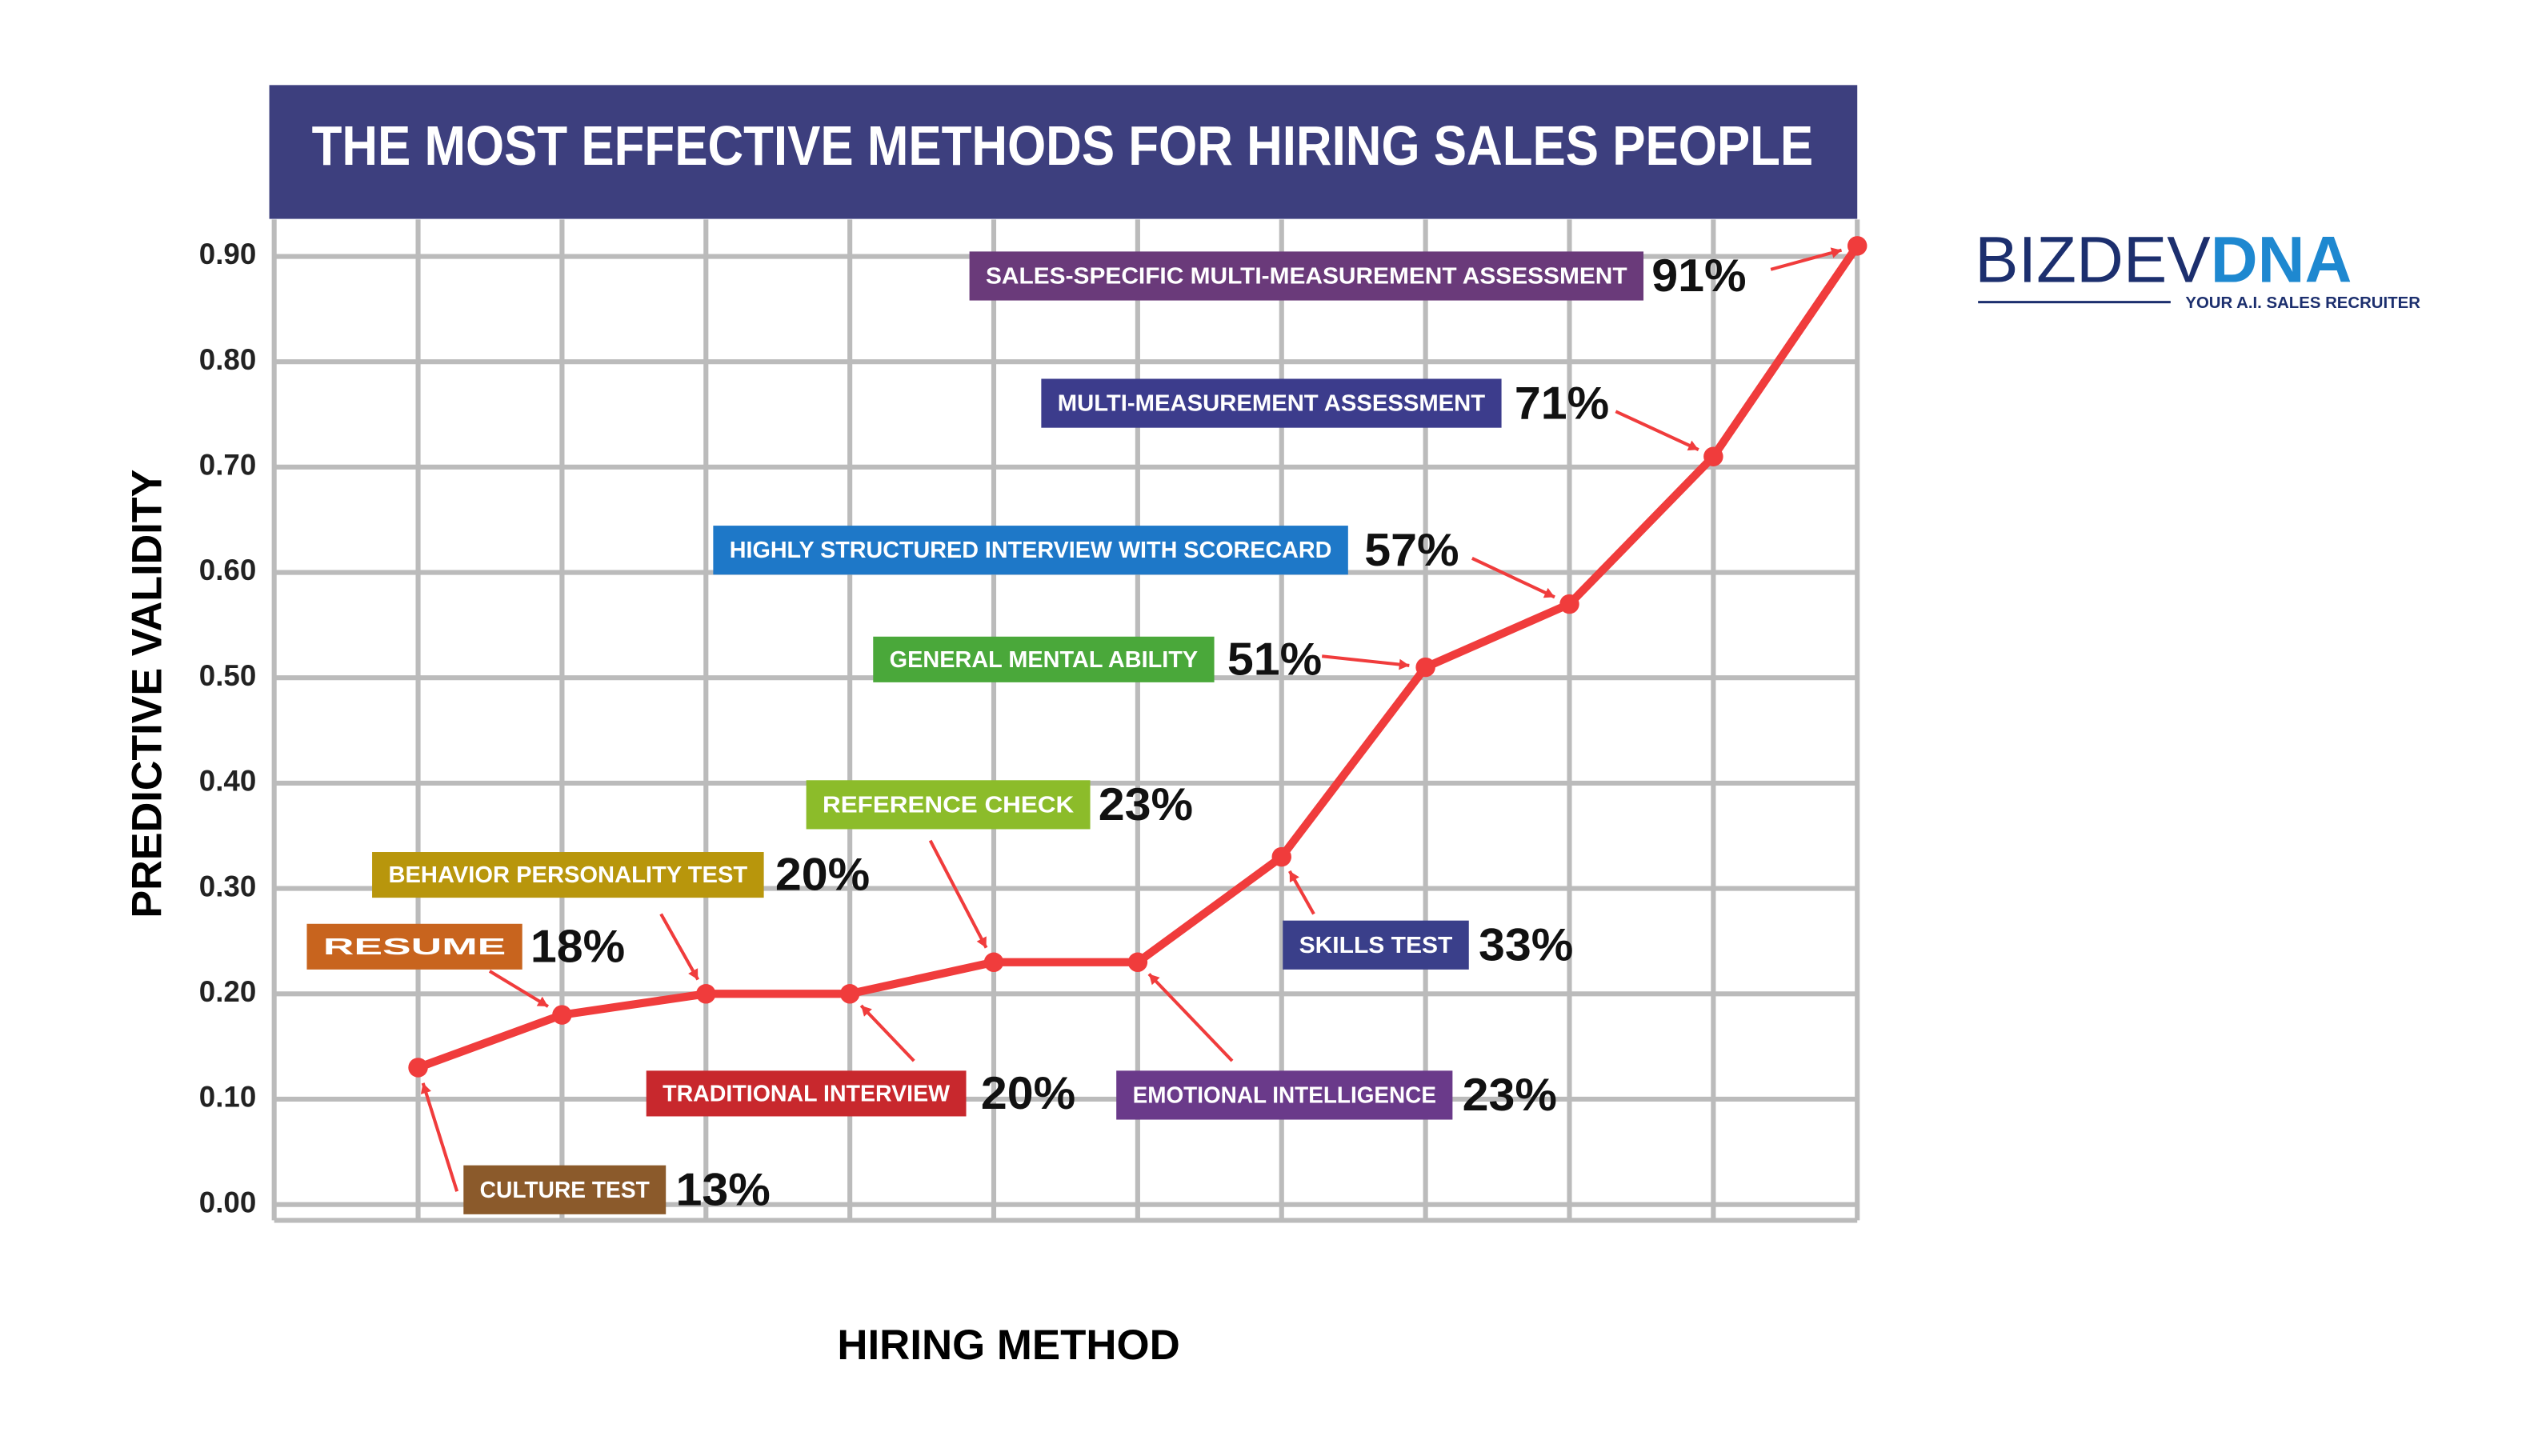  What do you see at coordinates (227, 1202) in the screenshot?
I see `y-tick-label: 0.00` at bounding box center [227, 1202].